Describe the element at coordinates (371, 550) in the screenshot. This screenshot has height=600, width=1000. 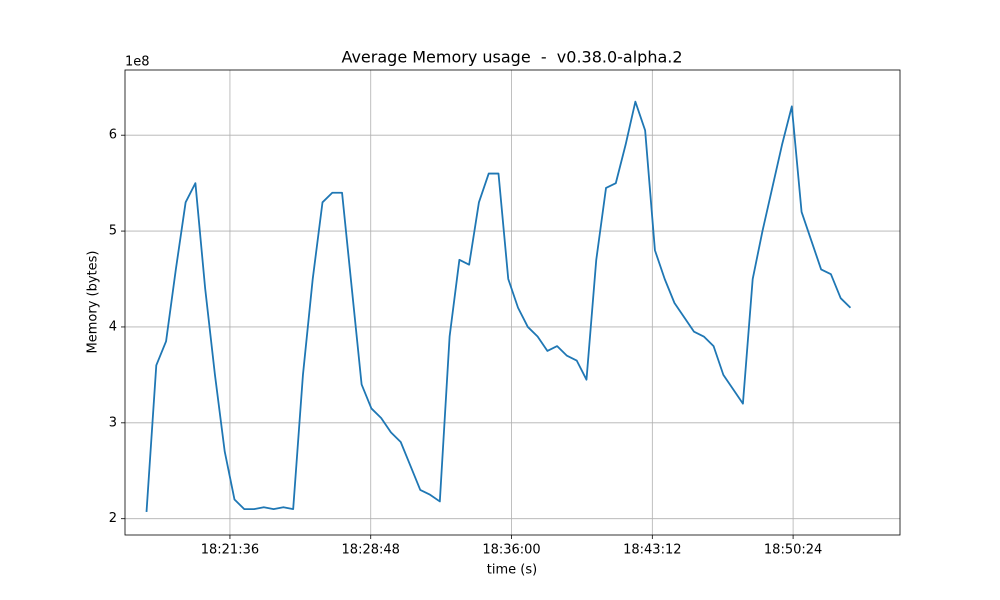
I see `x-tick-label: 18:28:48` at that location.